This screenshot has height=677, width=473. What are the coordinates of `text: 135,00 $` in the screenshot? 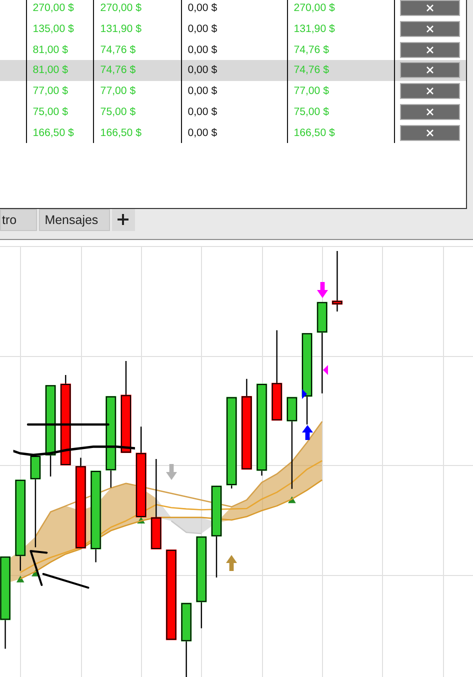 It's located at (53, 28).